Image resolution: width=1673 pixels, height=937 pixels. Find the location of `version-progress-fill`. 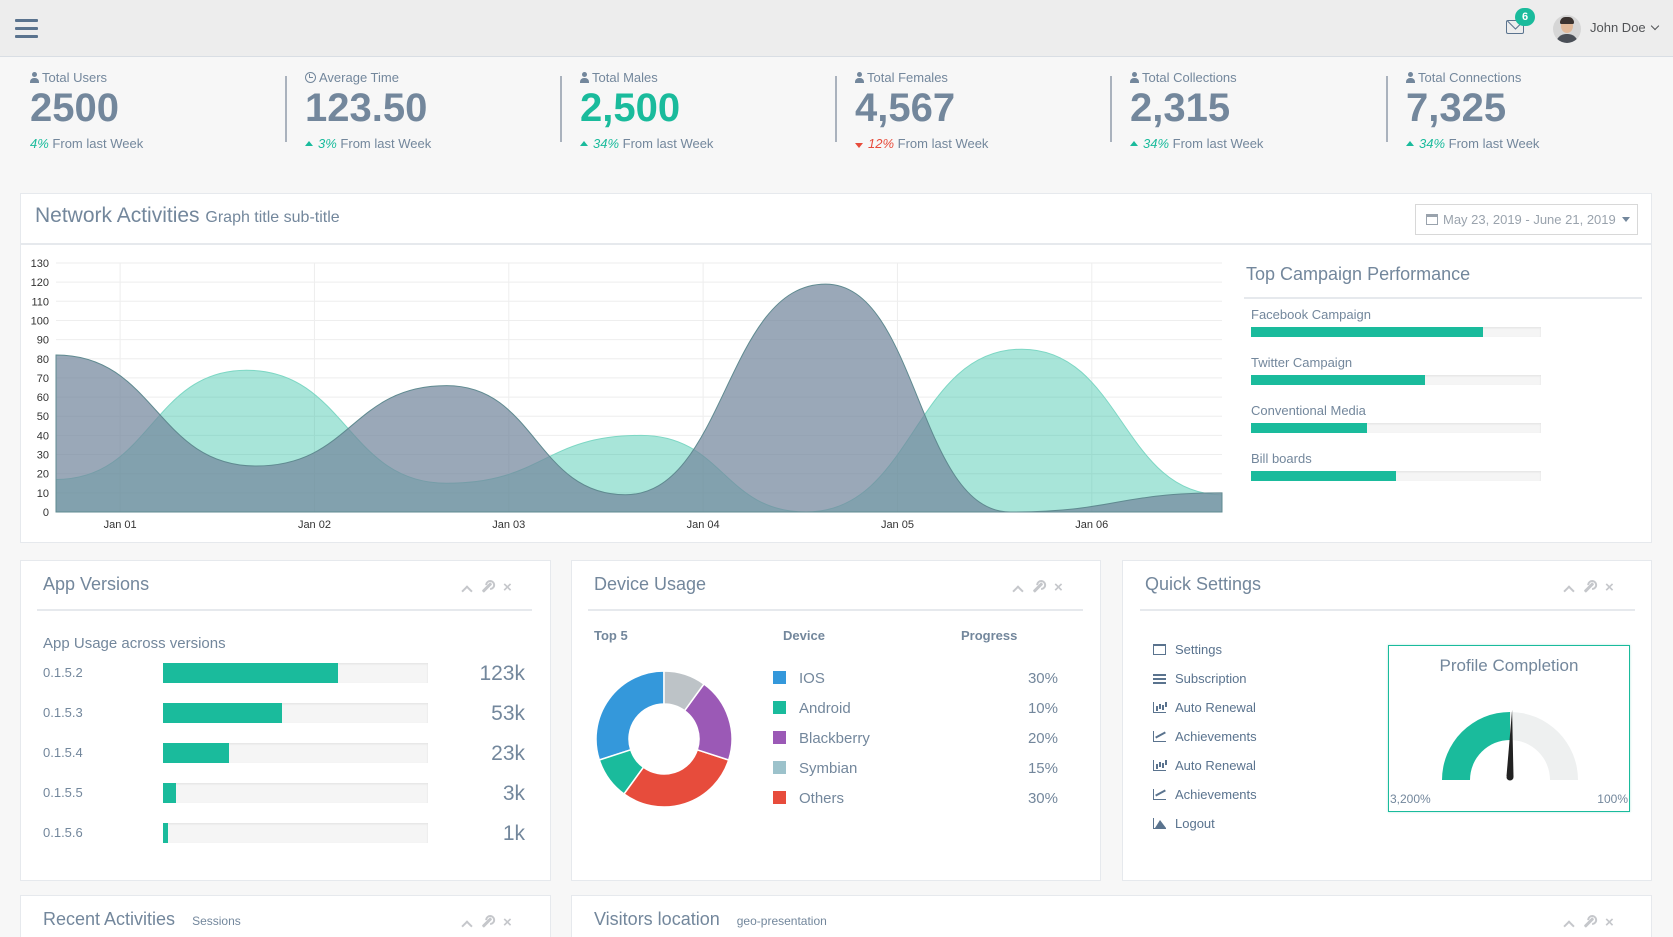

version-progress-fill is located at coordinates (166, 833).